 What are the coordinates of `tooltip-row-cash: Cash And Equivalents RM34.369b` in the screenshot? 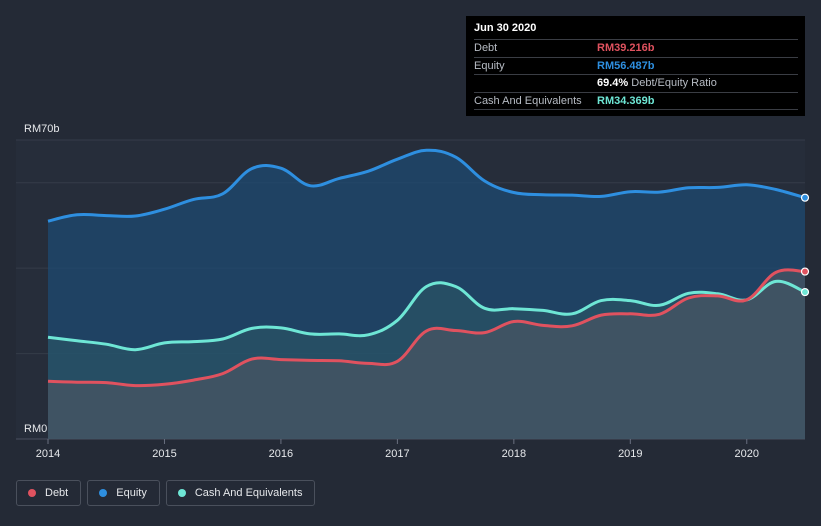 It's located at (636, 100).